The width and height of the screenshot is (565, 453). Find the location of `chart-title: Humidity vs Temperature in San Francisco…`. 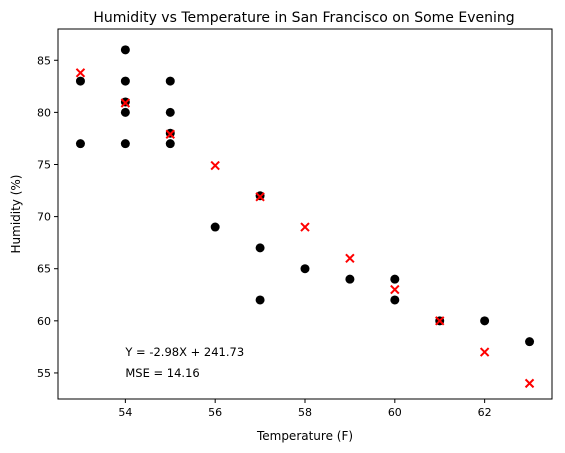

chart-title: Humidity vs Temperature in San Francisco… is located at coordinates (303, 18).